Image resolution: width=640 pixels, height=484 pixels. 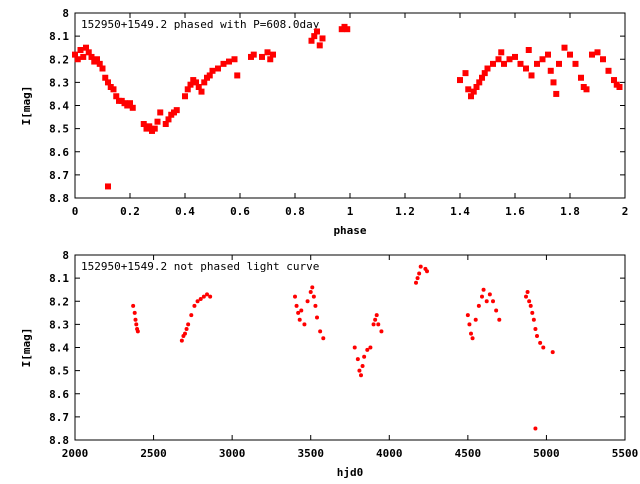 What do you see at coordinates (232, 453) in the screenshot?
I see `unphased-x-tick-label: 3000` at bounding box center [232, 453].